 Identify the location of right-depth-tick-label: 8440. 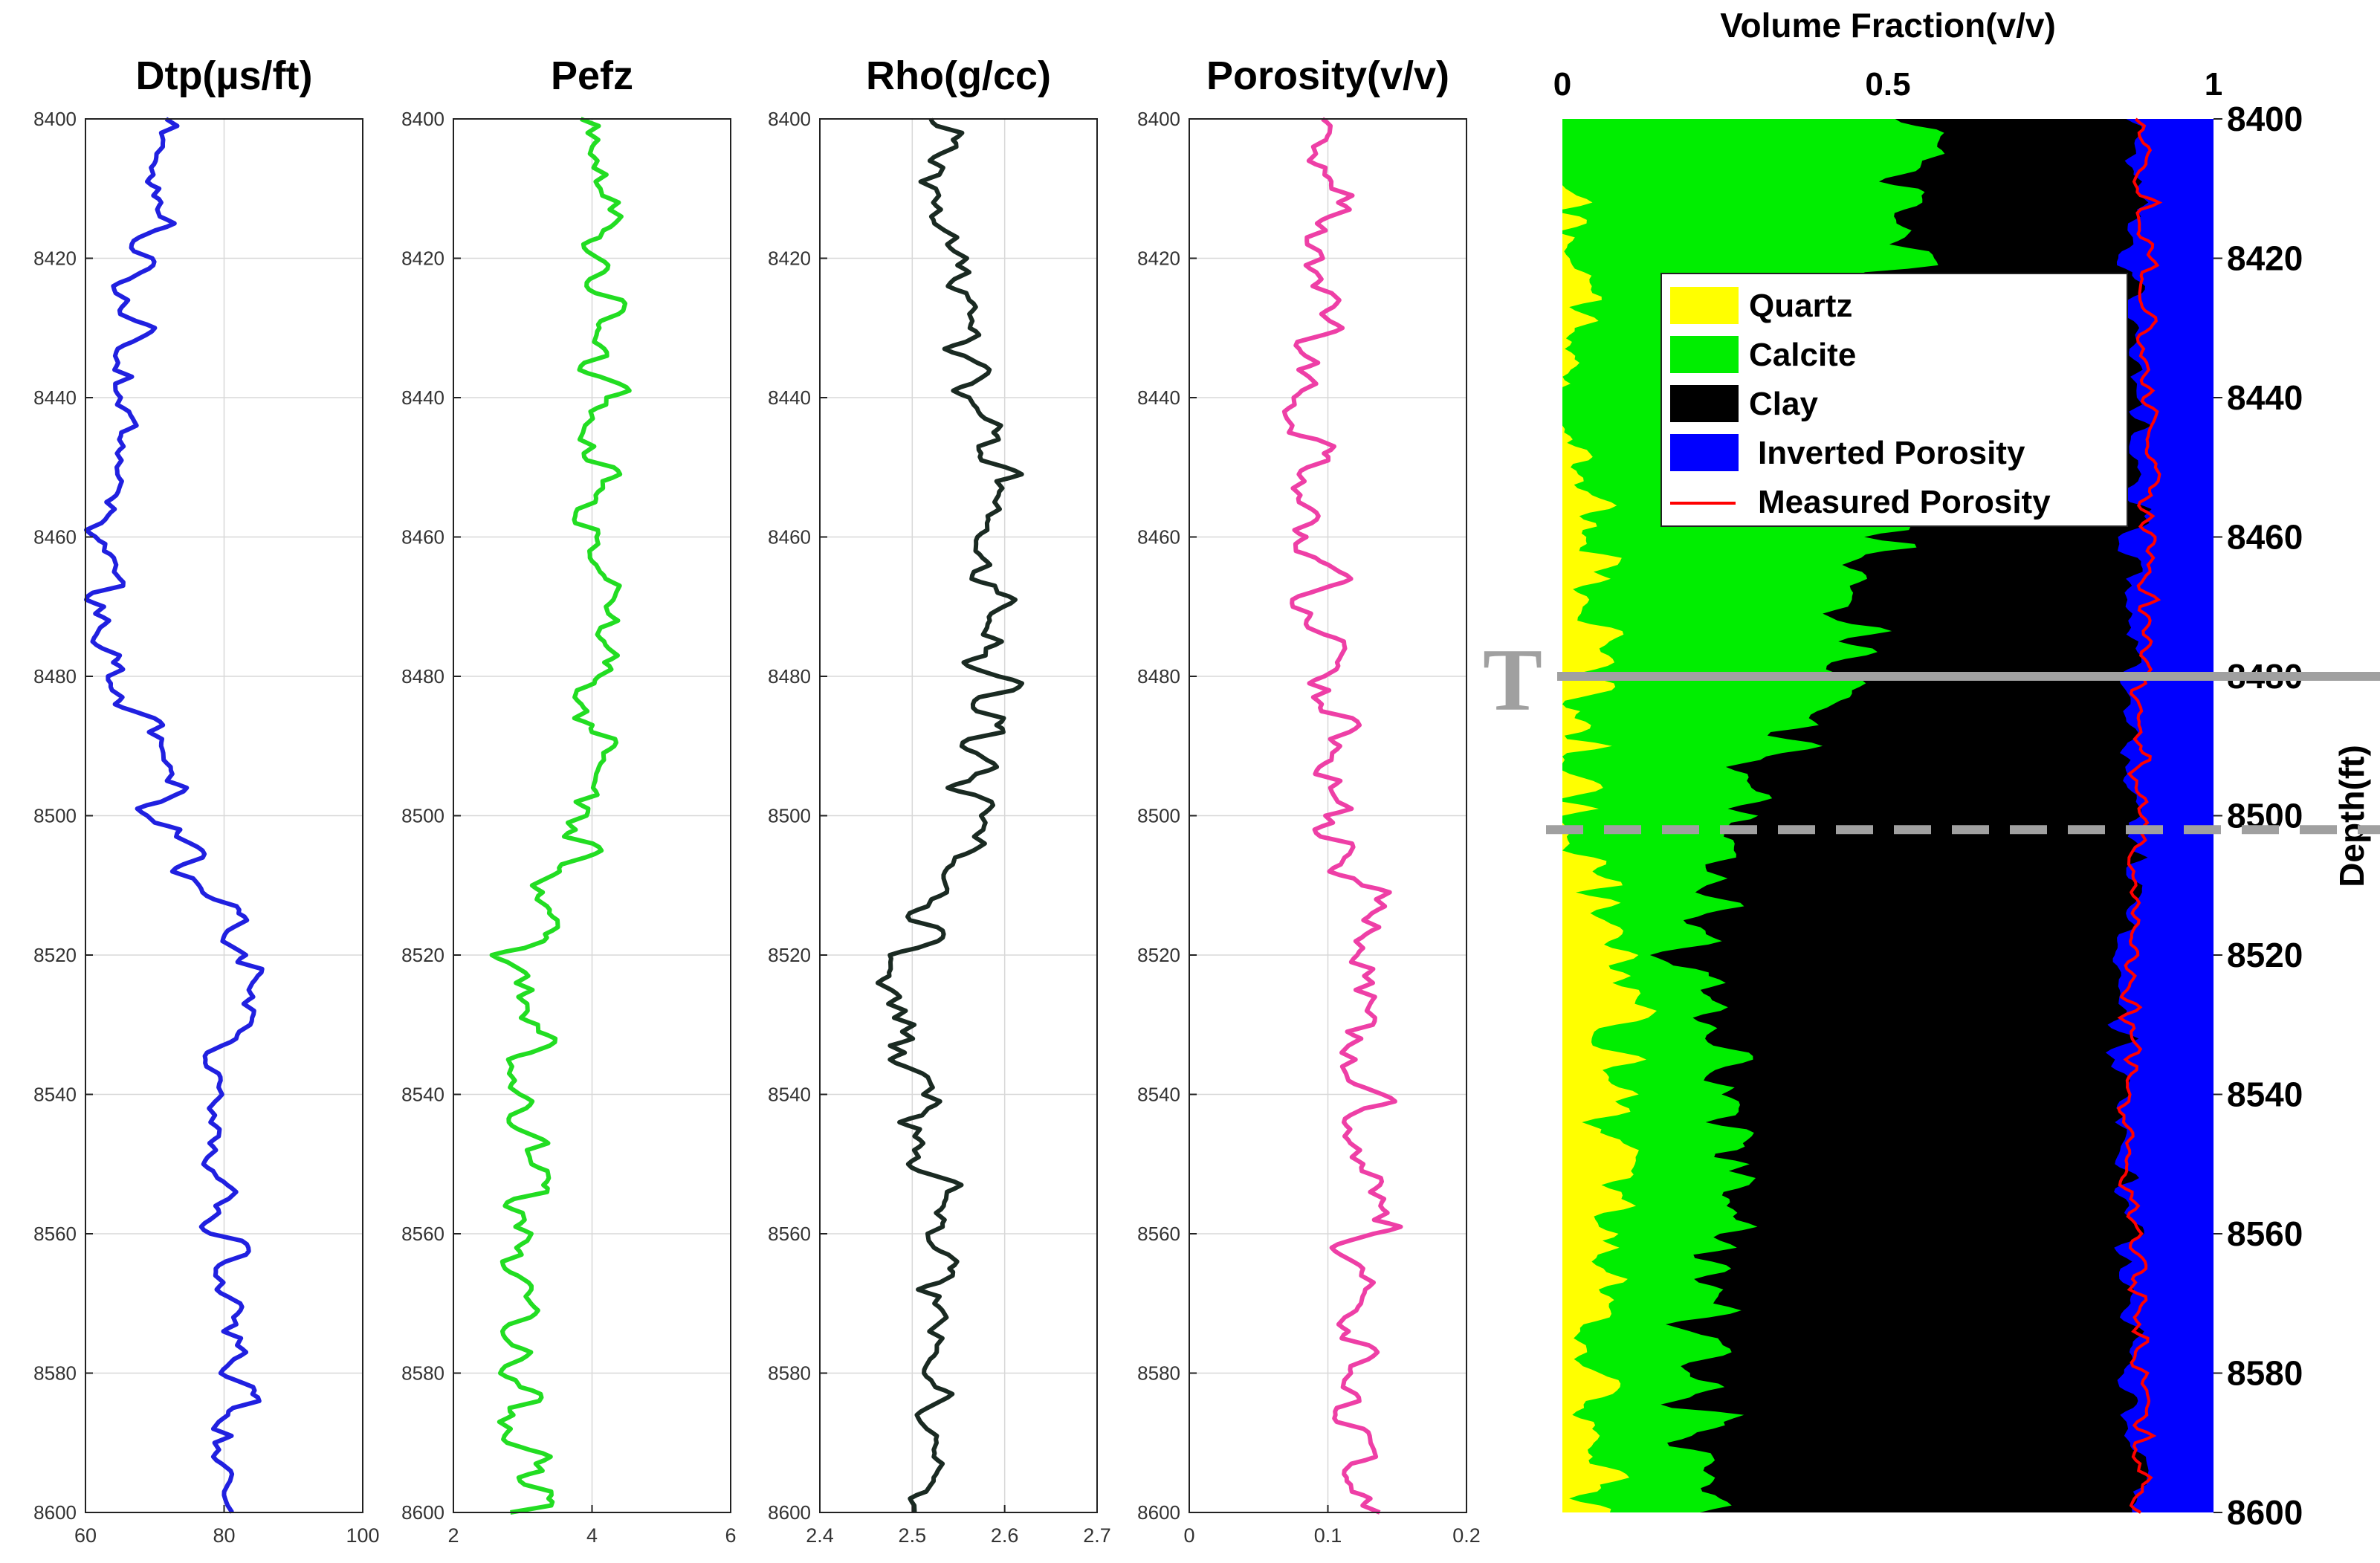
(2265, 397).